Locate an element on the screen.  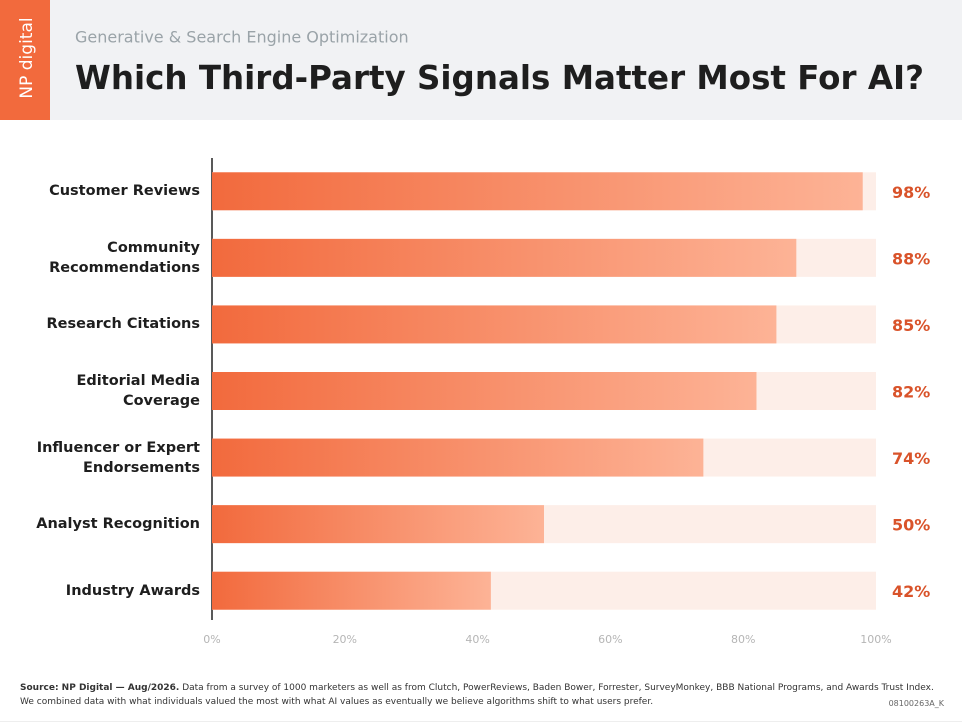
y-tick-label: Influencer or Expert Endorsements is located at coordinates (118, 457).